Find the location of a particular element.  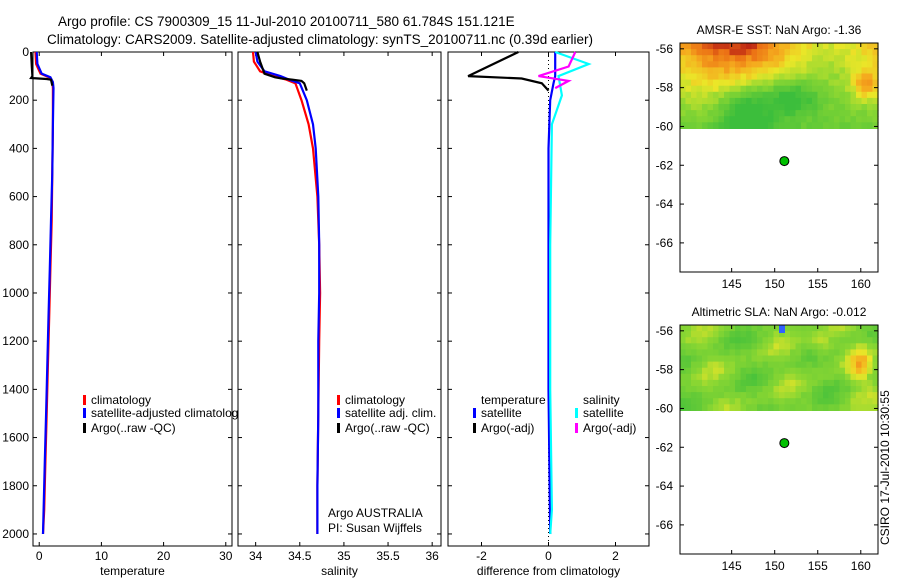

x-axis-label: difference from climatology is located at coordinates (548, 571).